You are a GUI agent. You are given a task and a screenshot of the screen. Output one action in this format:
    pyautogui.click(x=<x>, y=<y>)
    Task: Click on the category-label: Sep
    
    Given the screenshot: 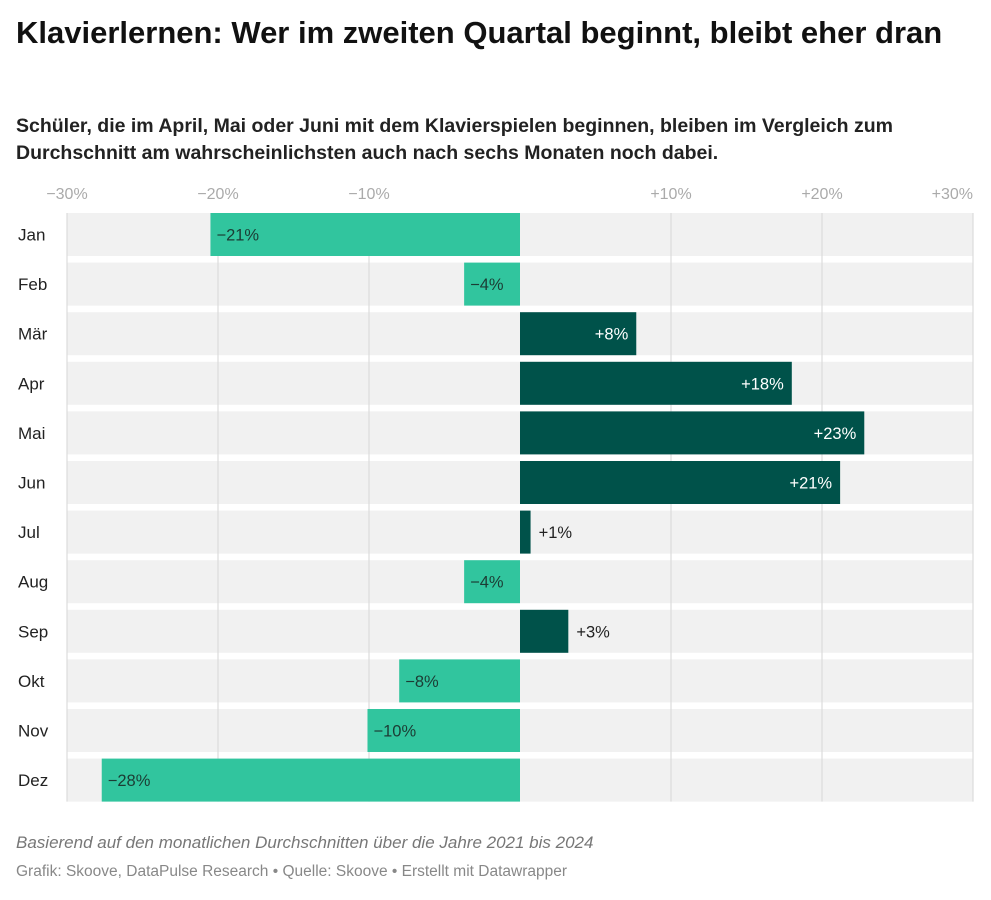 What is the action you would take?
    pyautogui.click(x=33, y=631)
    